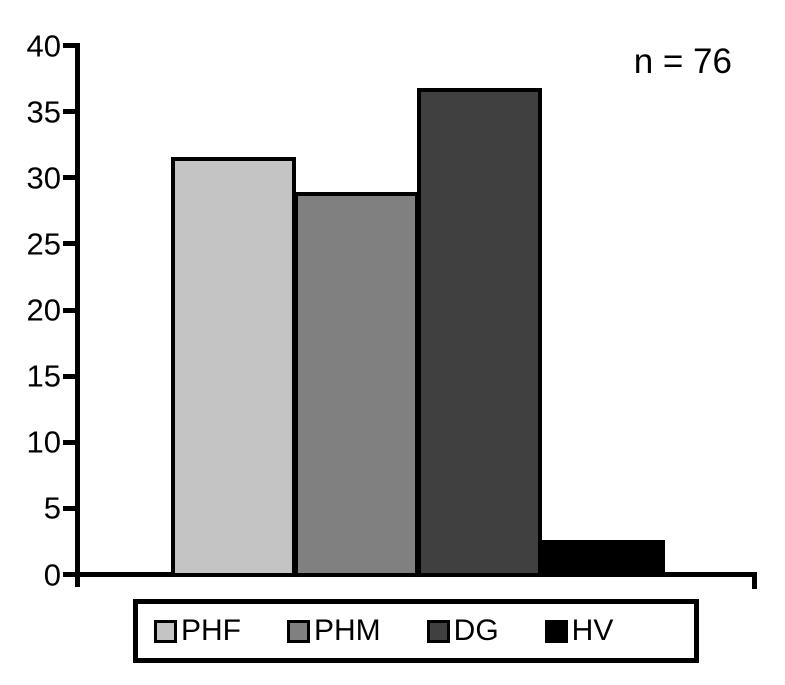 Image resolution: width=785 pixels, height=685 pixels. What do you see at coordinates (43, 244) in the screenshot?
I see `y-tick-label-25: 25` at bounding box center [43, 244].